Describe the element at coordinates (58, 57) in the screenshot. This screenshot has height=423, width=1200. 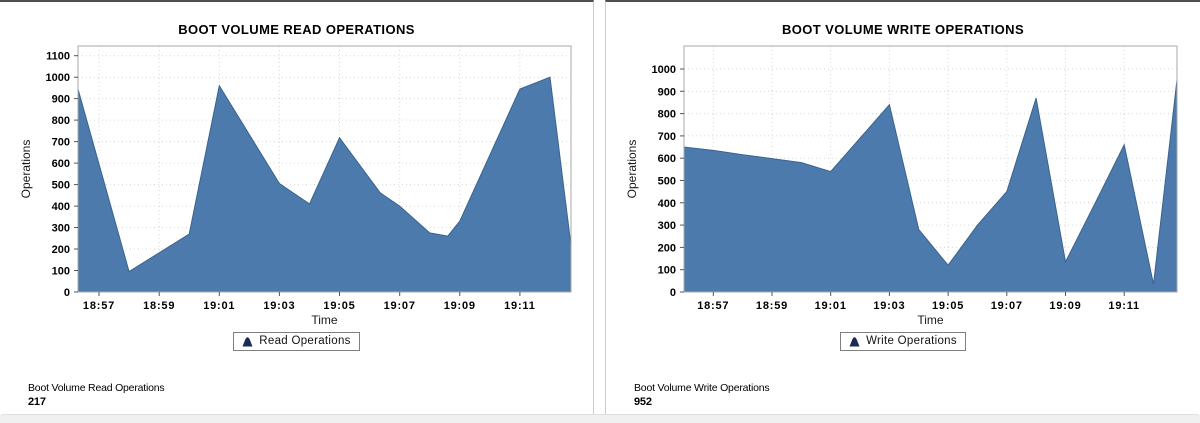
I see `svg-text: 1100` at that location.